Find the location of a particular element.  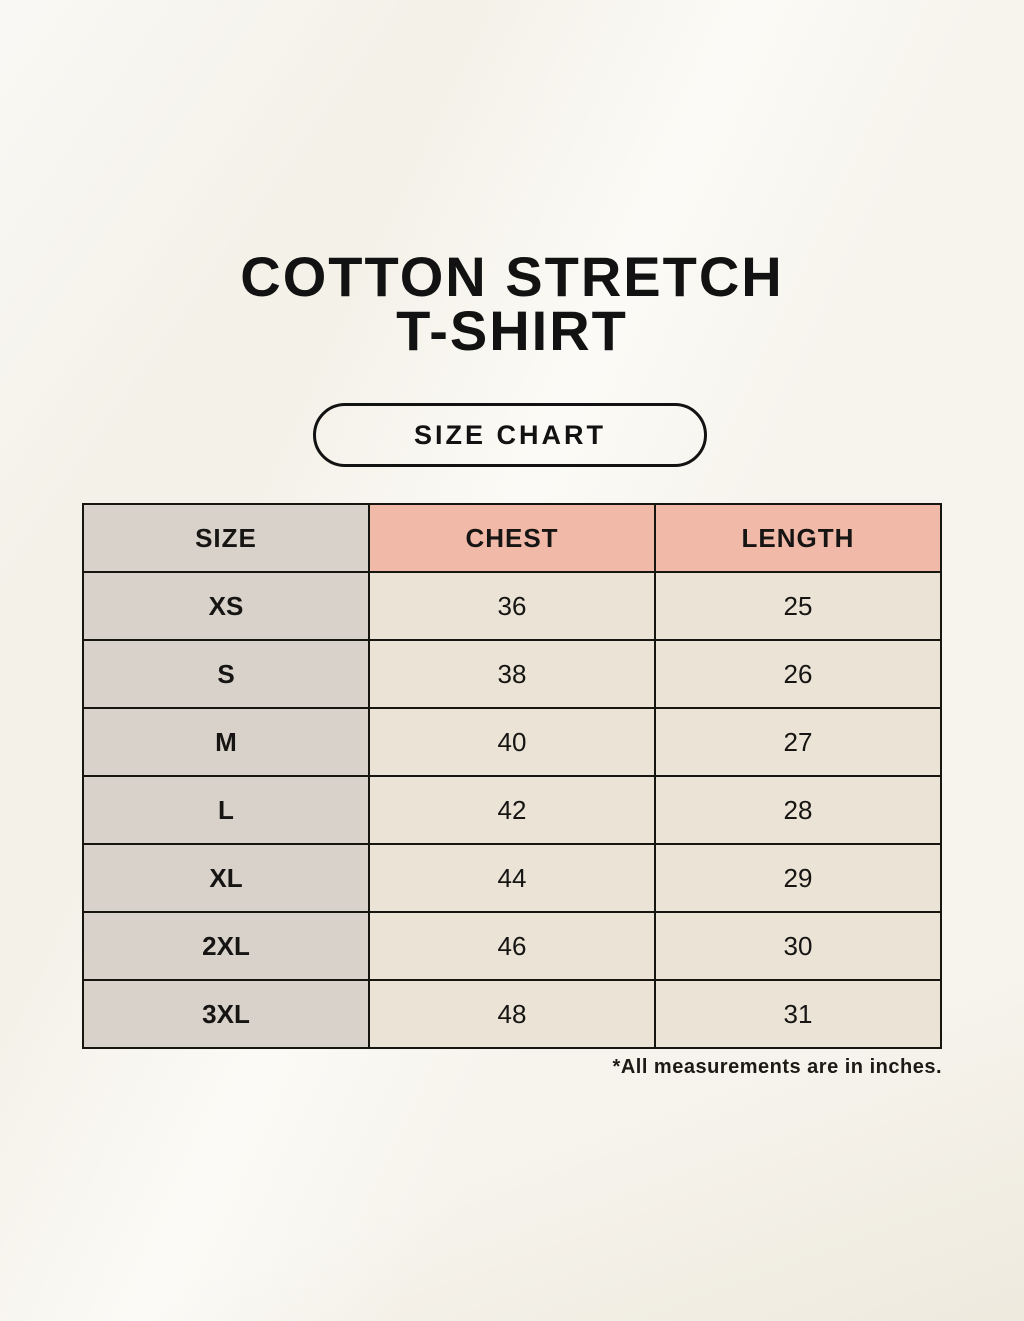

chest-value: 44 is located at coordinates (512, 878).